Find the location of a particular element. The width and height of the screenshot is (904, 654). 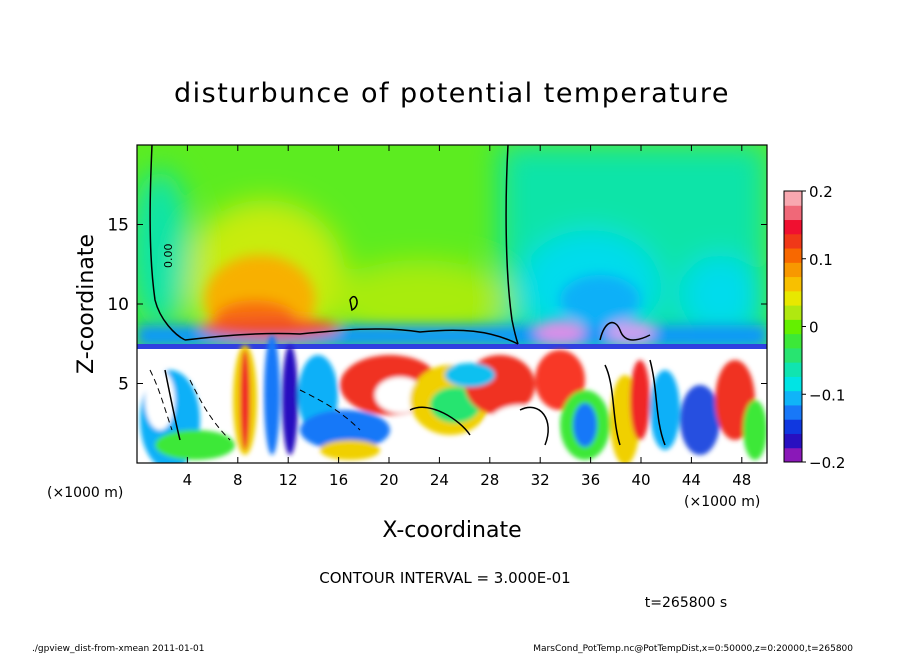

x-unit-right: (×1000 m) is located at coordinates (722, 502).